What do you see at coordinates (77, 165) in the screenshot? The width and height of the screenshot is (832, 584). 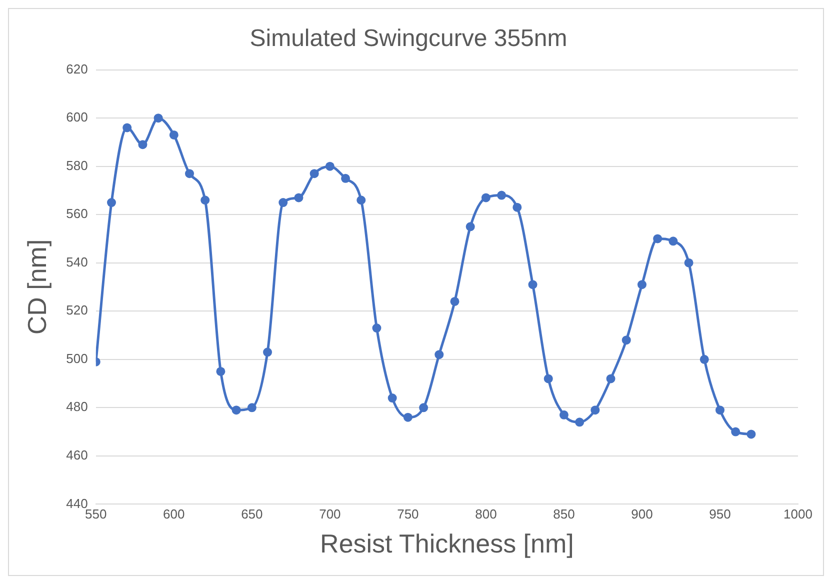 I see `y-tick-label: 580` at bounding box center [77, 165].